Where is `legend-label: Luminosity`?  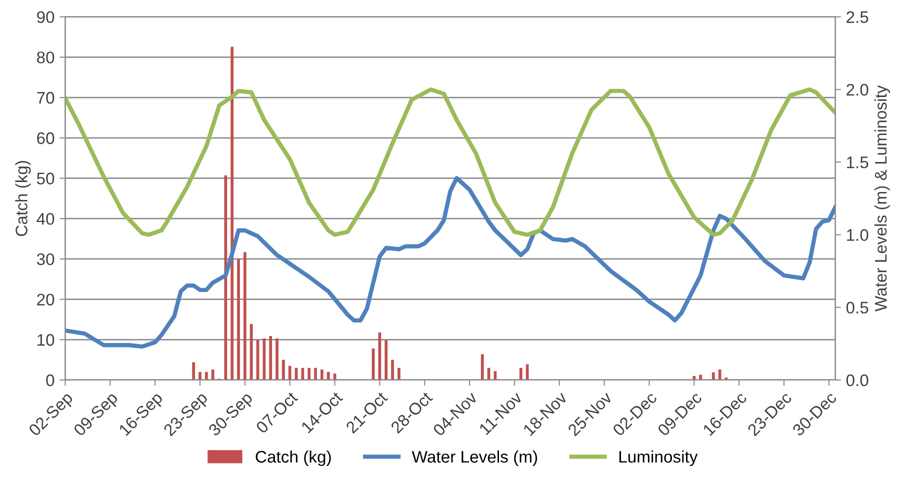 legend-label: Luminosity is located at coordinates (658, 458).